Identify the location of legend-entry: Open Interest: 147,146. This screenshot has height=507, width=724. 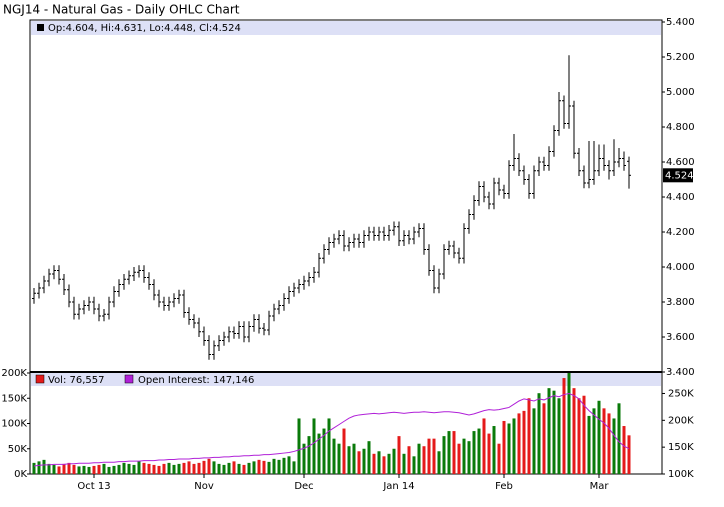
(196, 380).